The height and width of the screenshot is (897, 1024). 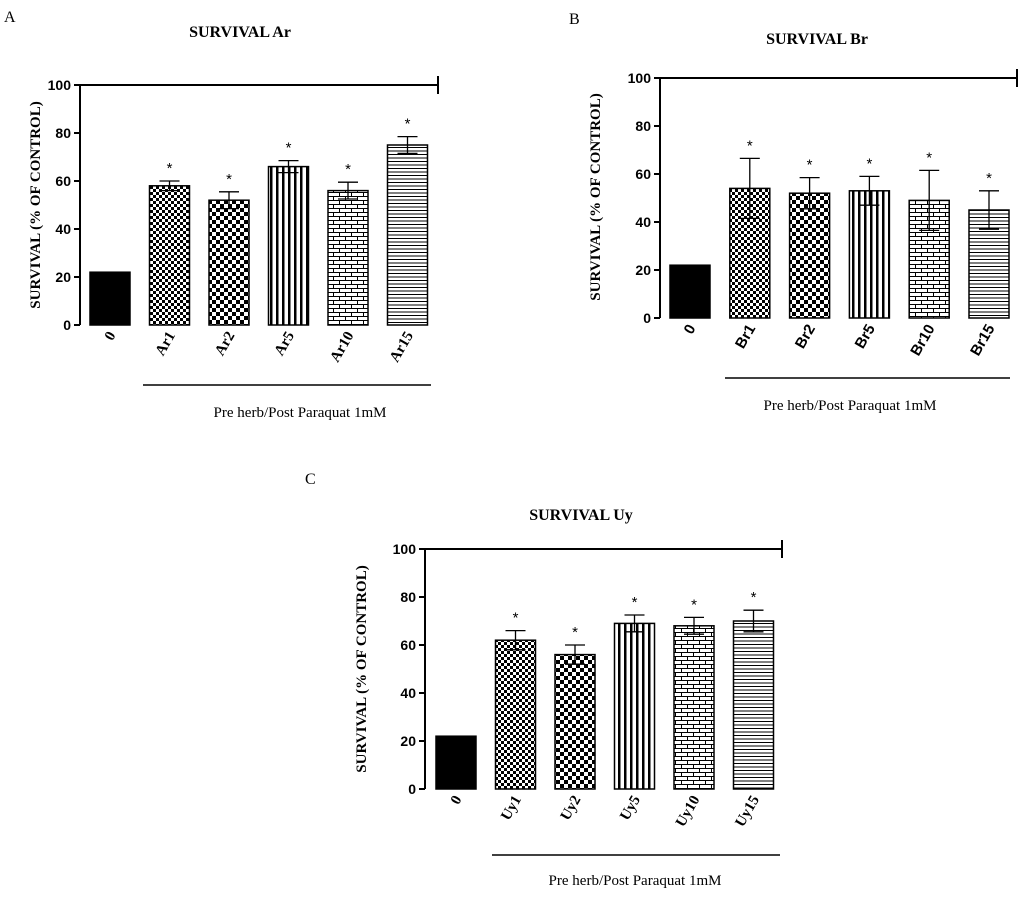 What do you see at coordinates (850, 406) in the screenshot?
I see `group-label-b: Pre herb/Post Paraquat 1mM` at bounding box center [850, 406].